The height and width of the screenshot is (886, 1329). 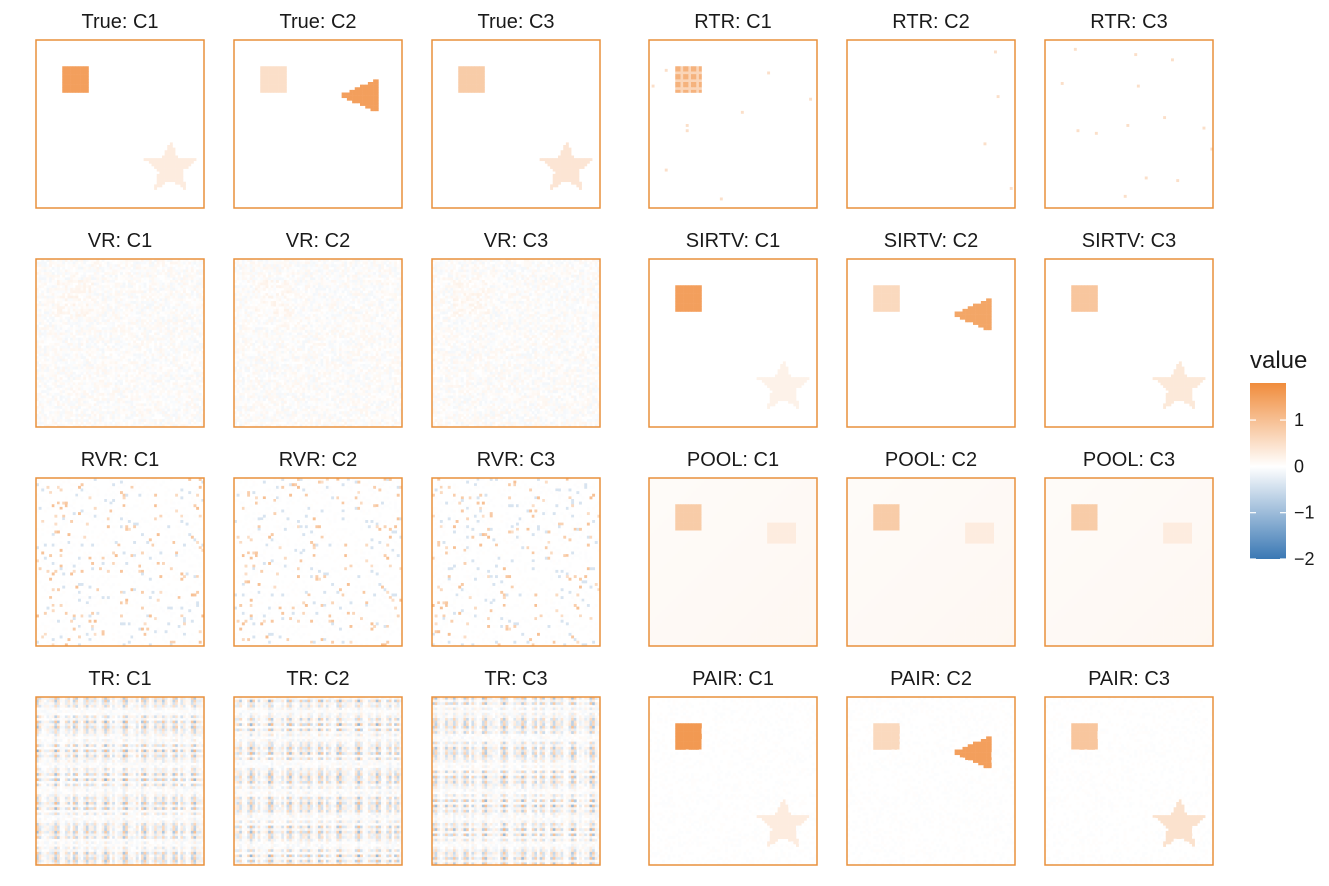 What do you see at coordinates (317, 22) in the screenshot?
I see `panel-title: True: C2` at bounding box center [317, 22].